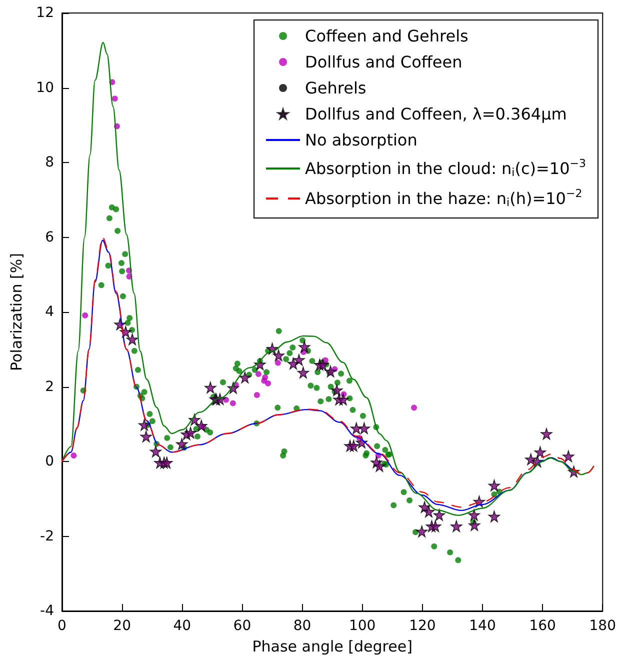 Image resolution: width=619 pixels, height=661 pixels. Describe the element at coordinates (17, 312) in the screenshot. I see `y-axis-title: Polarization [%]` at that location.